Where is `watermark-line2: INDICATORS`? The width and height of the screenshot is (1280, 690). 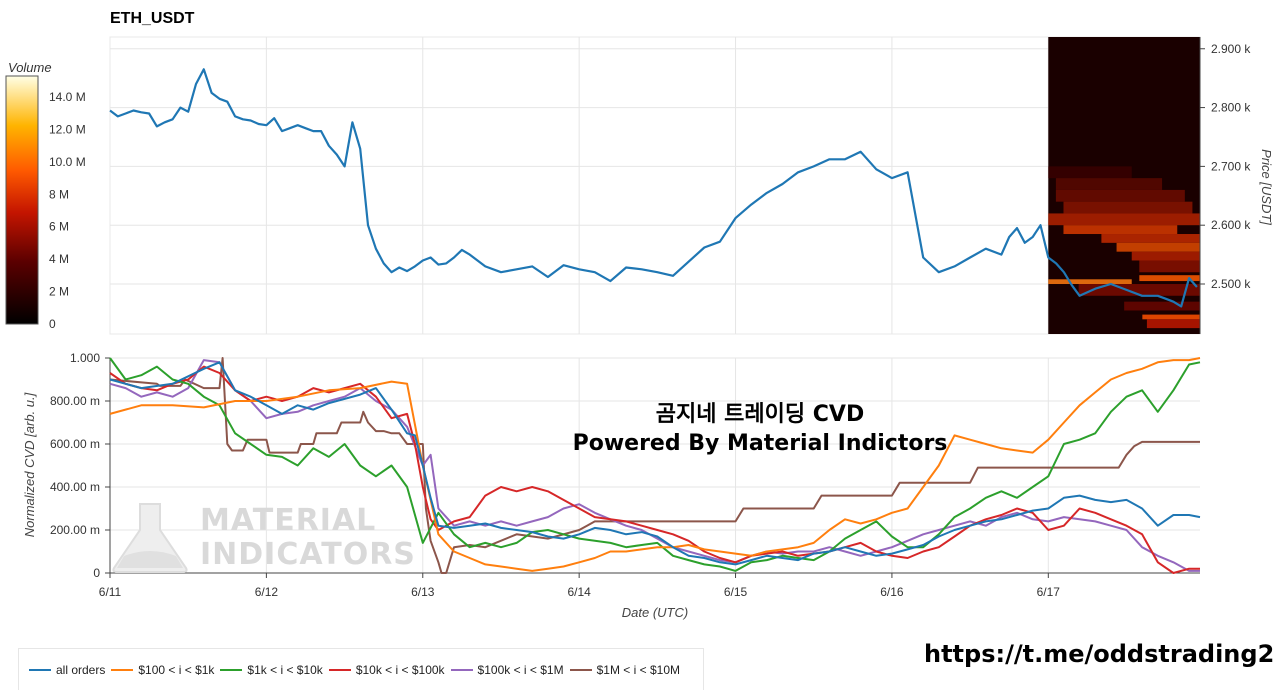 watermark-line2: INDICATORS is located at coordinates (308, 554).